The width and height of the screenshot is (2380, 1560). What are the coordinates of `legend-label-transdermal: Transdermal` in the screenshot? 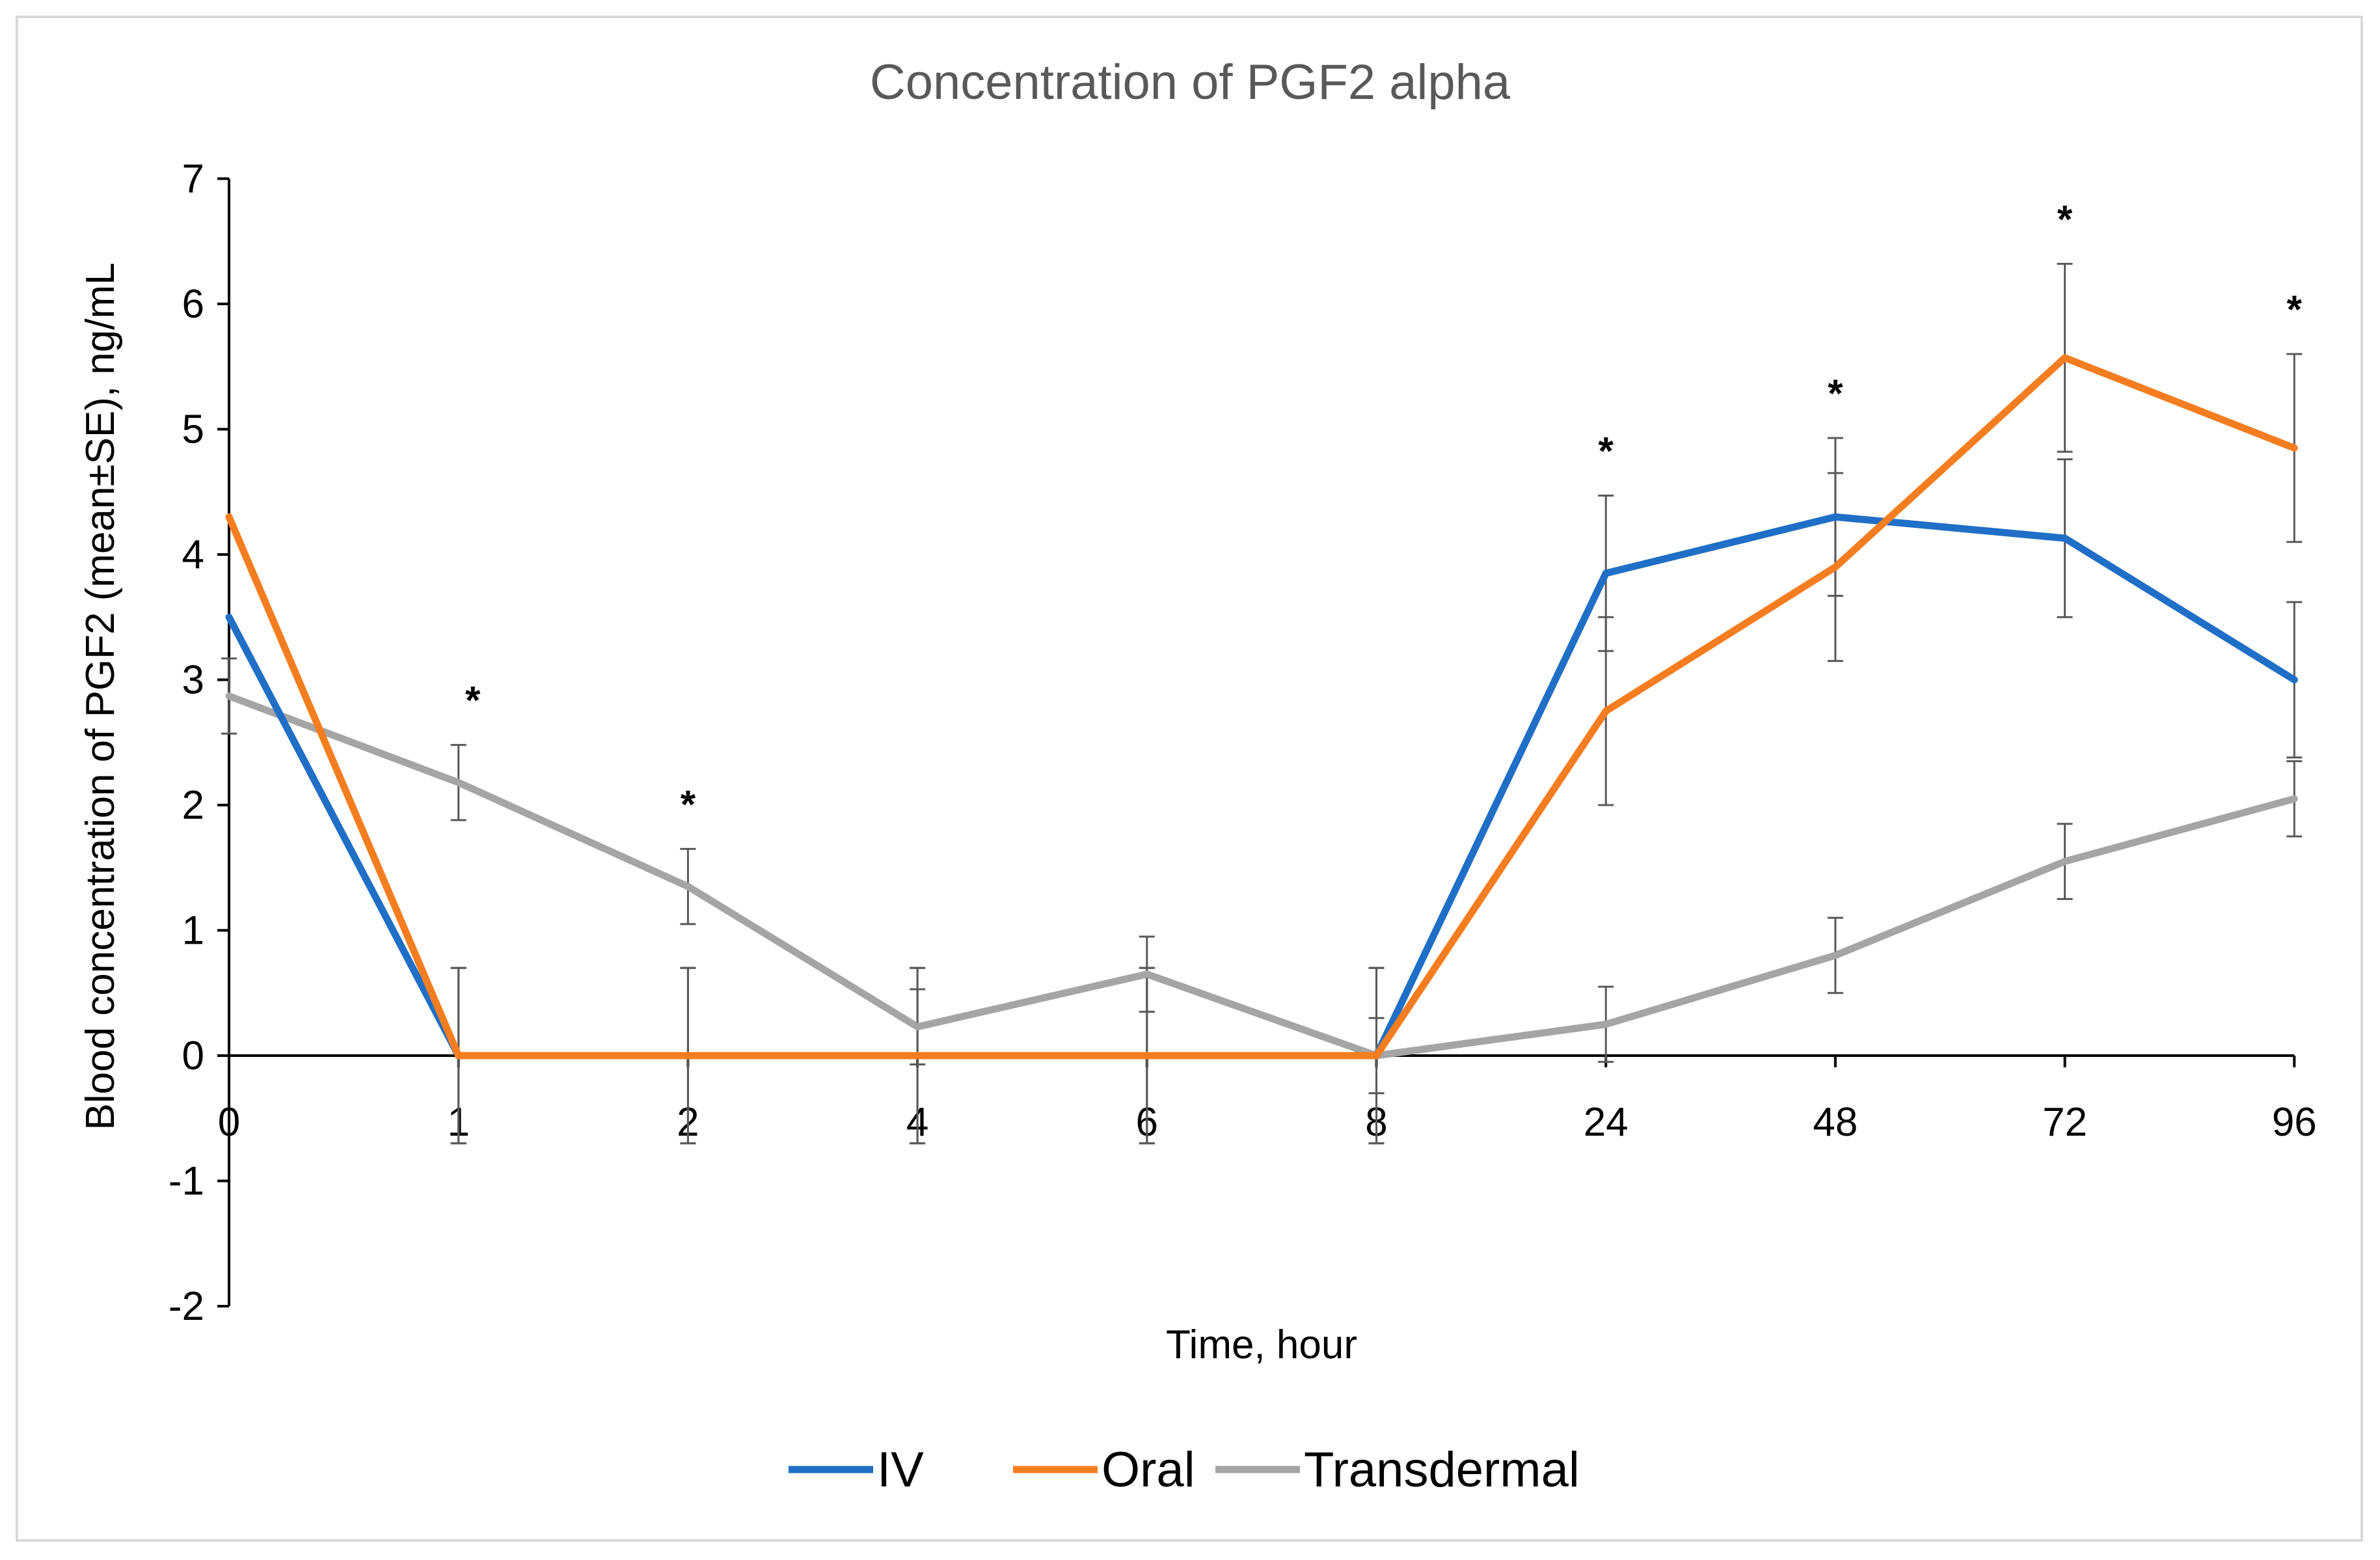 It's located at (1442, 1470).